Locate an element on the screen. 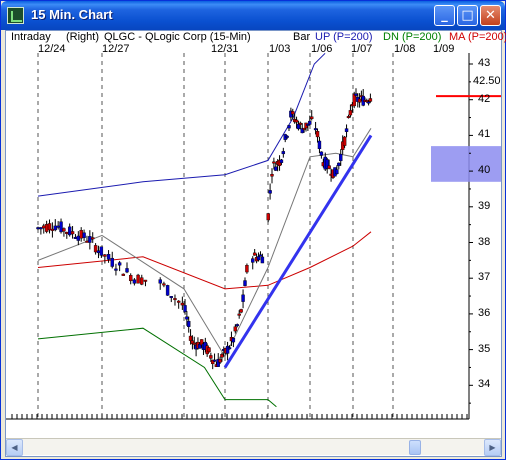 The width and height of the screenshot is (506, 460). chart-app-icon is located at coordinates (15, 15).